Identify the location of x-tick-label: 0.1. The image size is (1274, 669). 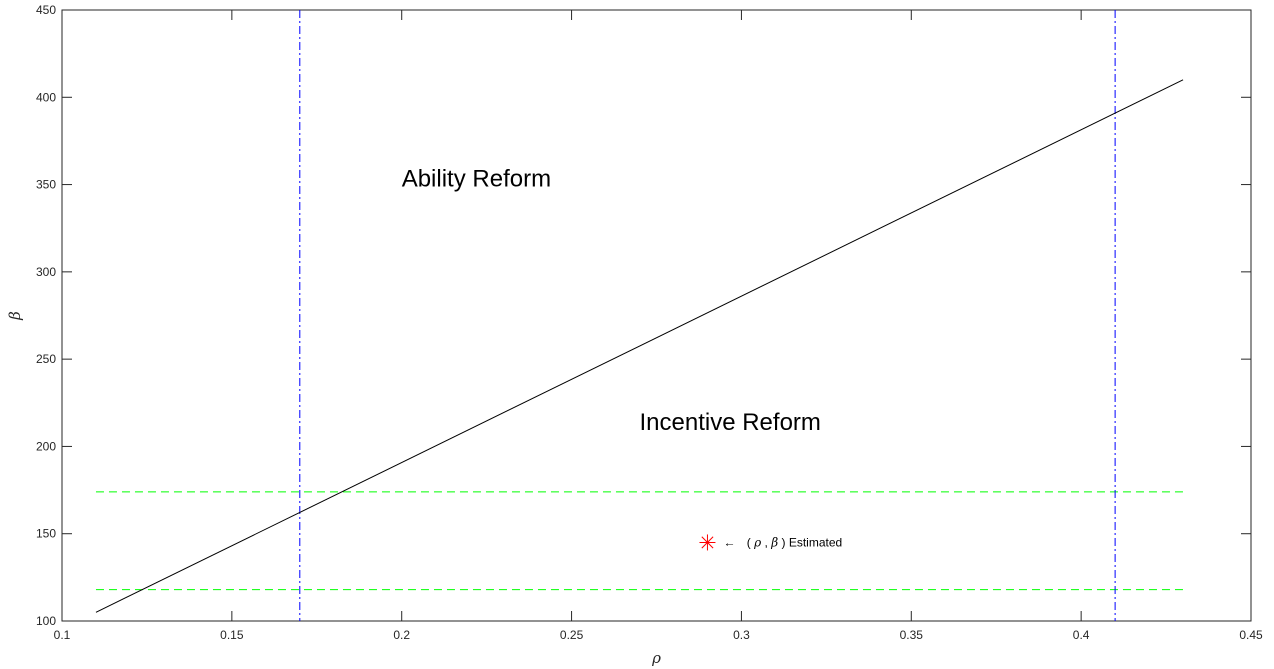
(62, 635).